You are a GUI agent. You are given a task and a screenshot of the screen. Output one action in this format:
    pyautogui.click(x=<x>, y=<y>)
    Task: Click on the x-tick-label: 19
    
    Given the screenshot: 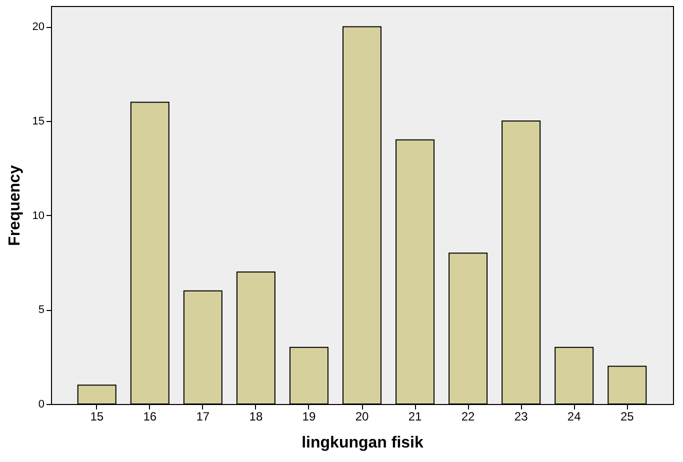 What is the action you would take?
    pyautogui.click(x=309, y=417)
    